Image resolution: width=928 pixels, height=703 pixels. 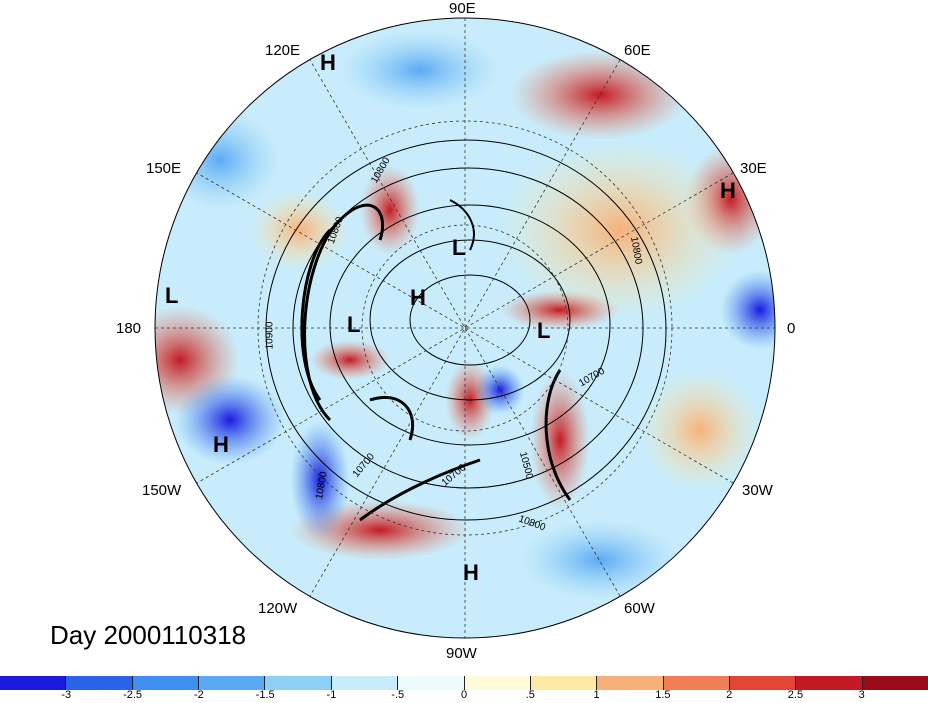 I want to click on colorbar-tick-label: 0, so click(x=464, y=695).